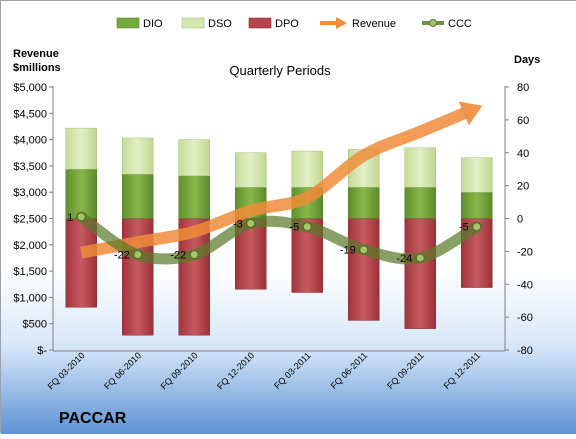 This screenshot has height=439, width=576. Describe the element at coordinates (527, 60) in the screenshot. I see `right-axis-label: Days` at that location.